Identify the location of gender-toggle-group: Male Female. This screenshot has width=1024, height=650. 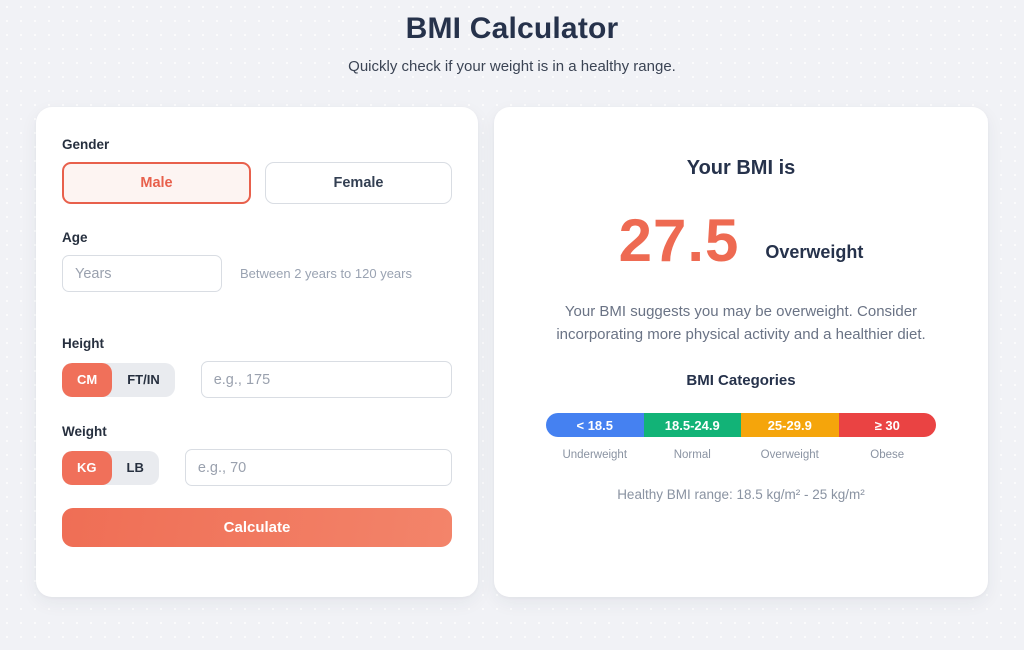
(257, 183).